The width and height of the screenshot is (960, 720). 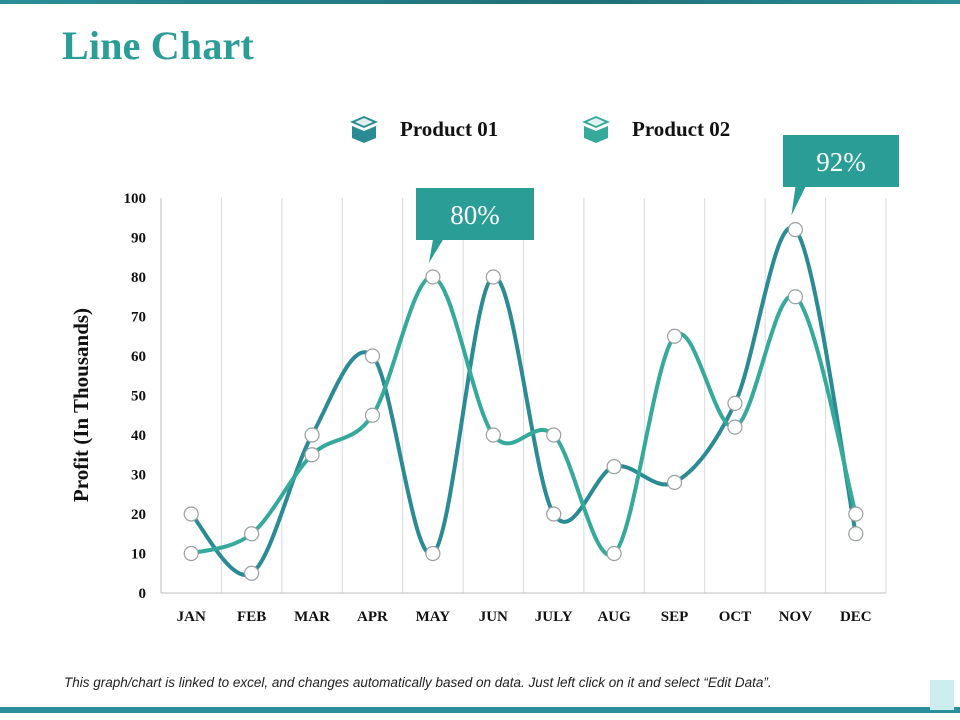 I want to click on x-tick-label: NOV, so click(x=796, y=617).